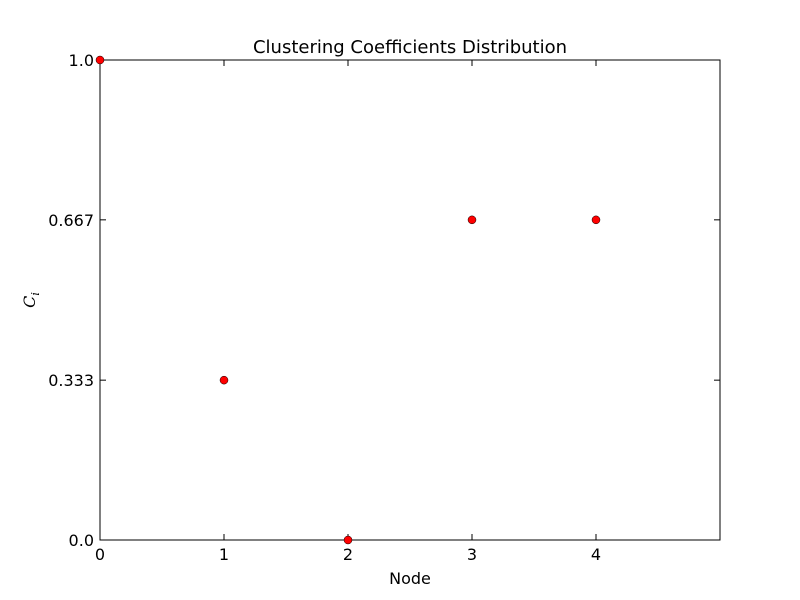 The height and width of the screenshot is (600, 800). I want to click on y-tick-label: 1.0, so click(81, 60).